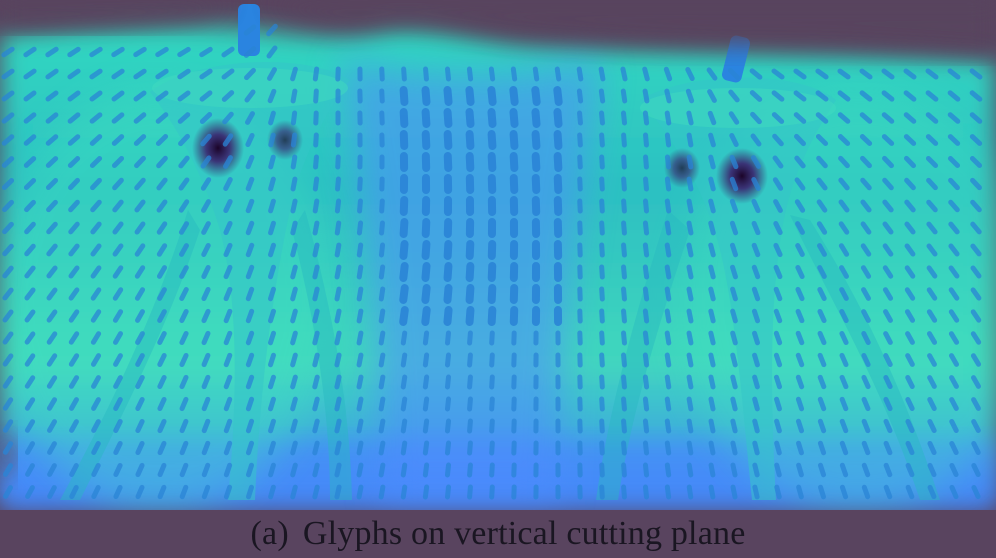  I want to click on figure-caption: (a) Glyphs on vertical cutting plane, so click(498, 534).